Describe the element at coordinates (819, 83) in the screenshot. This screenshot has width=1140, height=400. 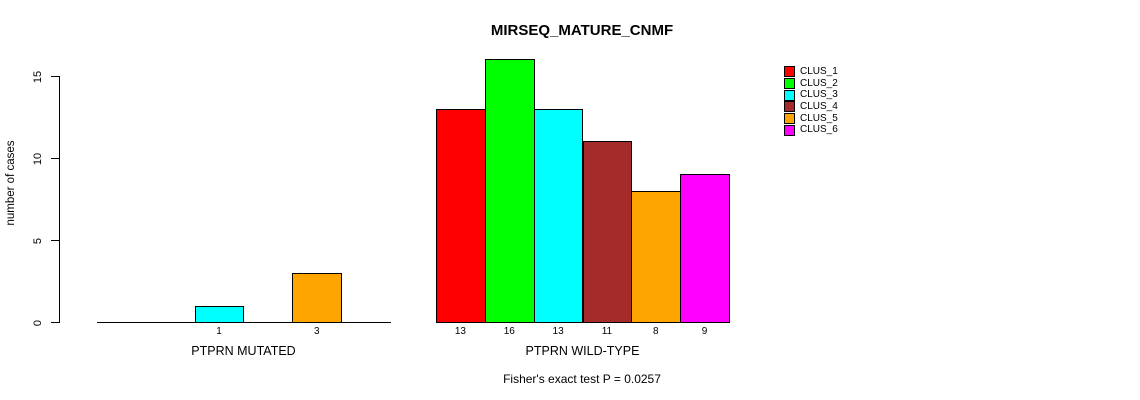
I see `legend-label: CLUS_2` at that location.